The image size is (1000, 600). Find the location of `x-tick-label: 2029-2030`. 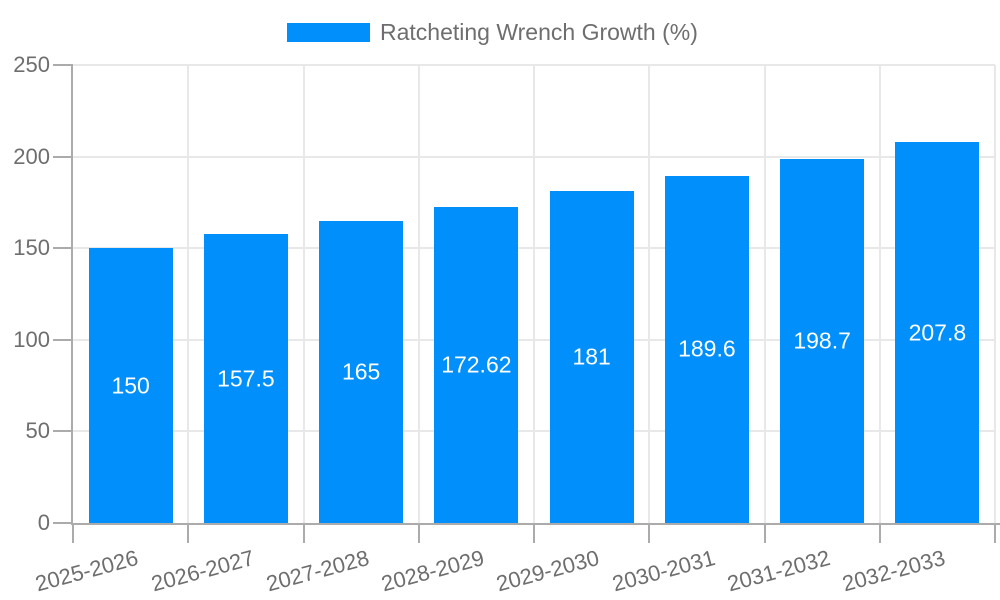

x-tick-label: 2029-2030 is located at coordinates (548, 571).